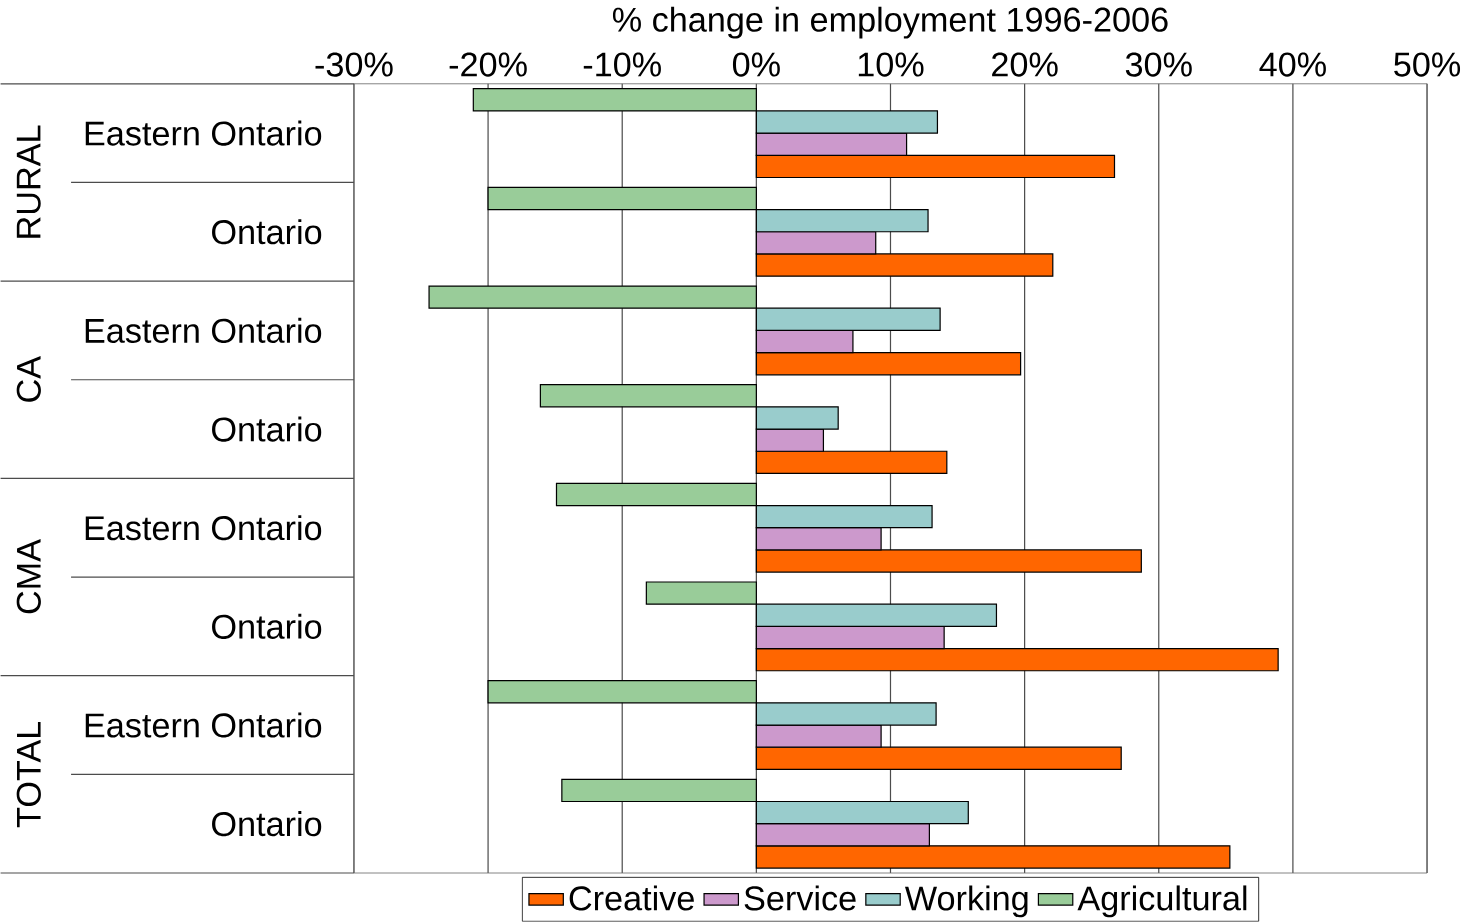 This screenshot has height=922, width=1468. What do you see at coordinates (1025, 64) in the screenshot?
I see `x-tick-label: 20%` at bounding box center [1025, 64].